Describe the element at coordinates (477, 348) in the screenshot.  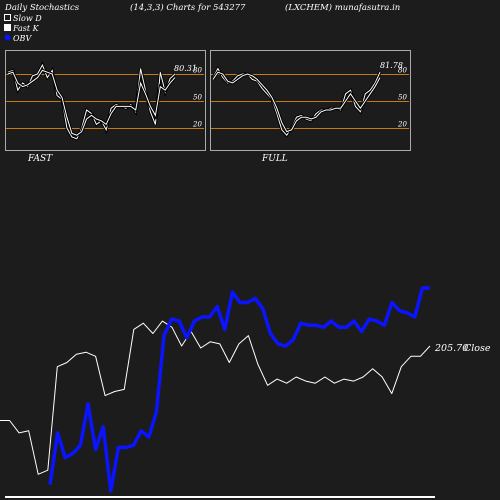
I see `close-word-label: Close` at that location.